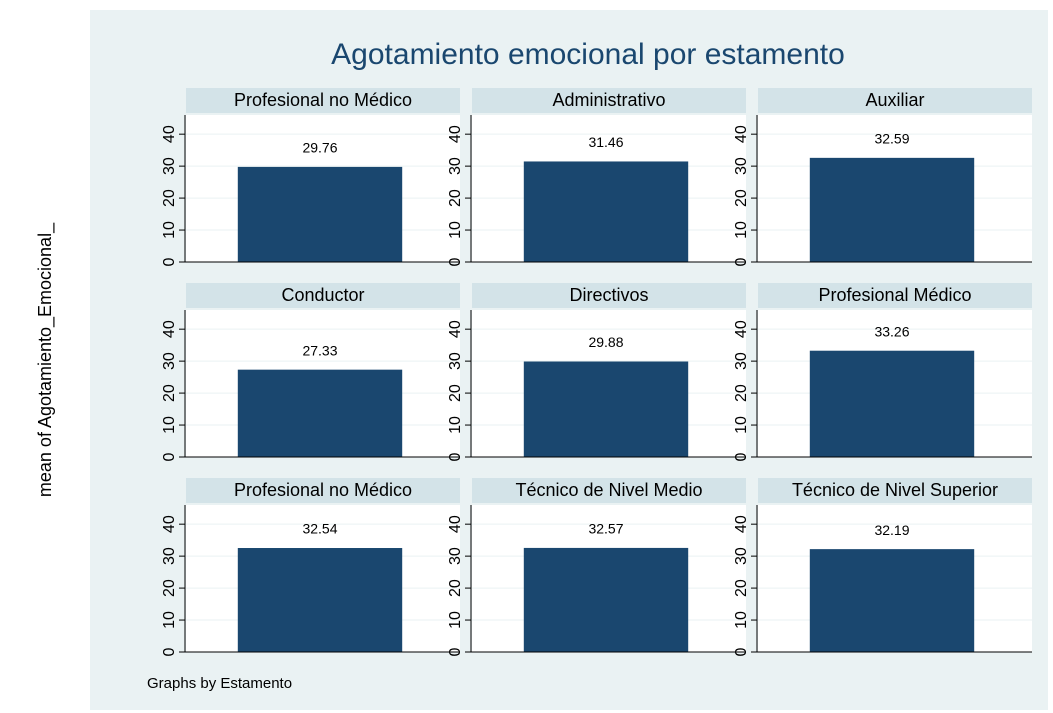 Image resolution: width=1053 pixels, height=713 pixels. Describe the element at coordinates (319, 350) in the screenshot. I see `value-label: 27.33` at that location.